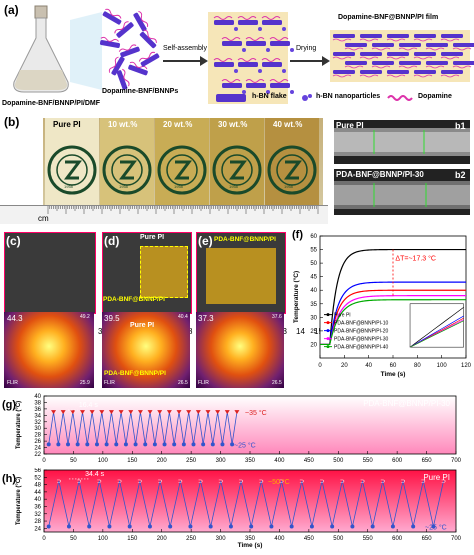 The width and height of the screenshot is (474, 555). I want to click on chart-title: PDA-BNF@BNNP/PI-30, so click(406, 403).